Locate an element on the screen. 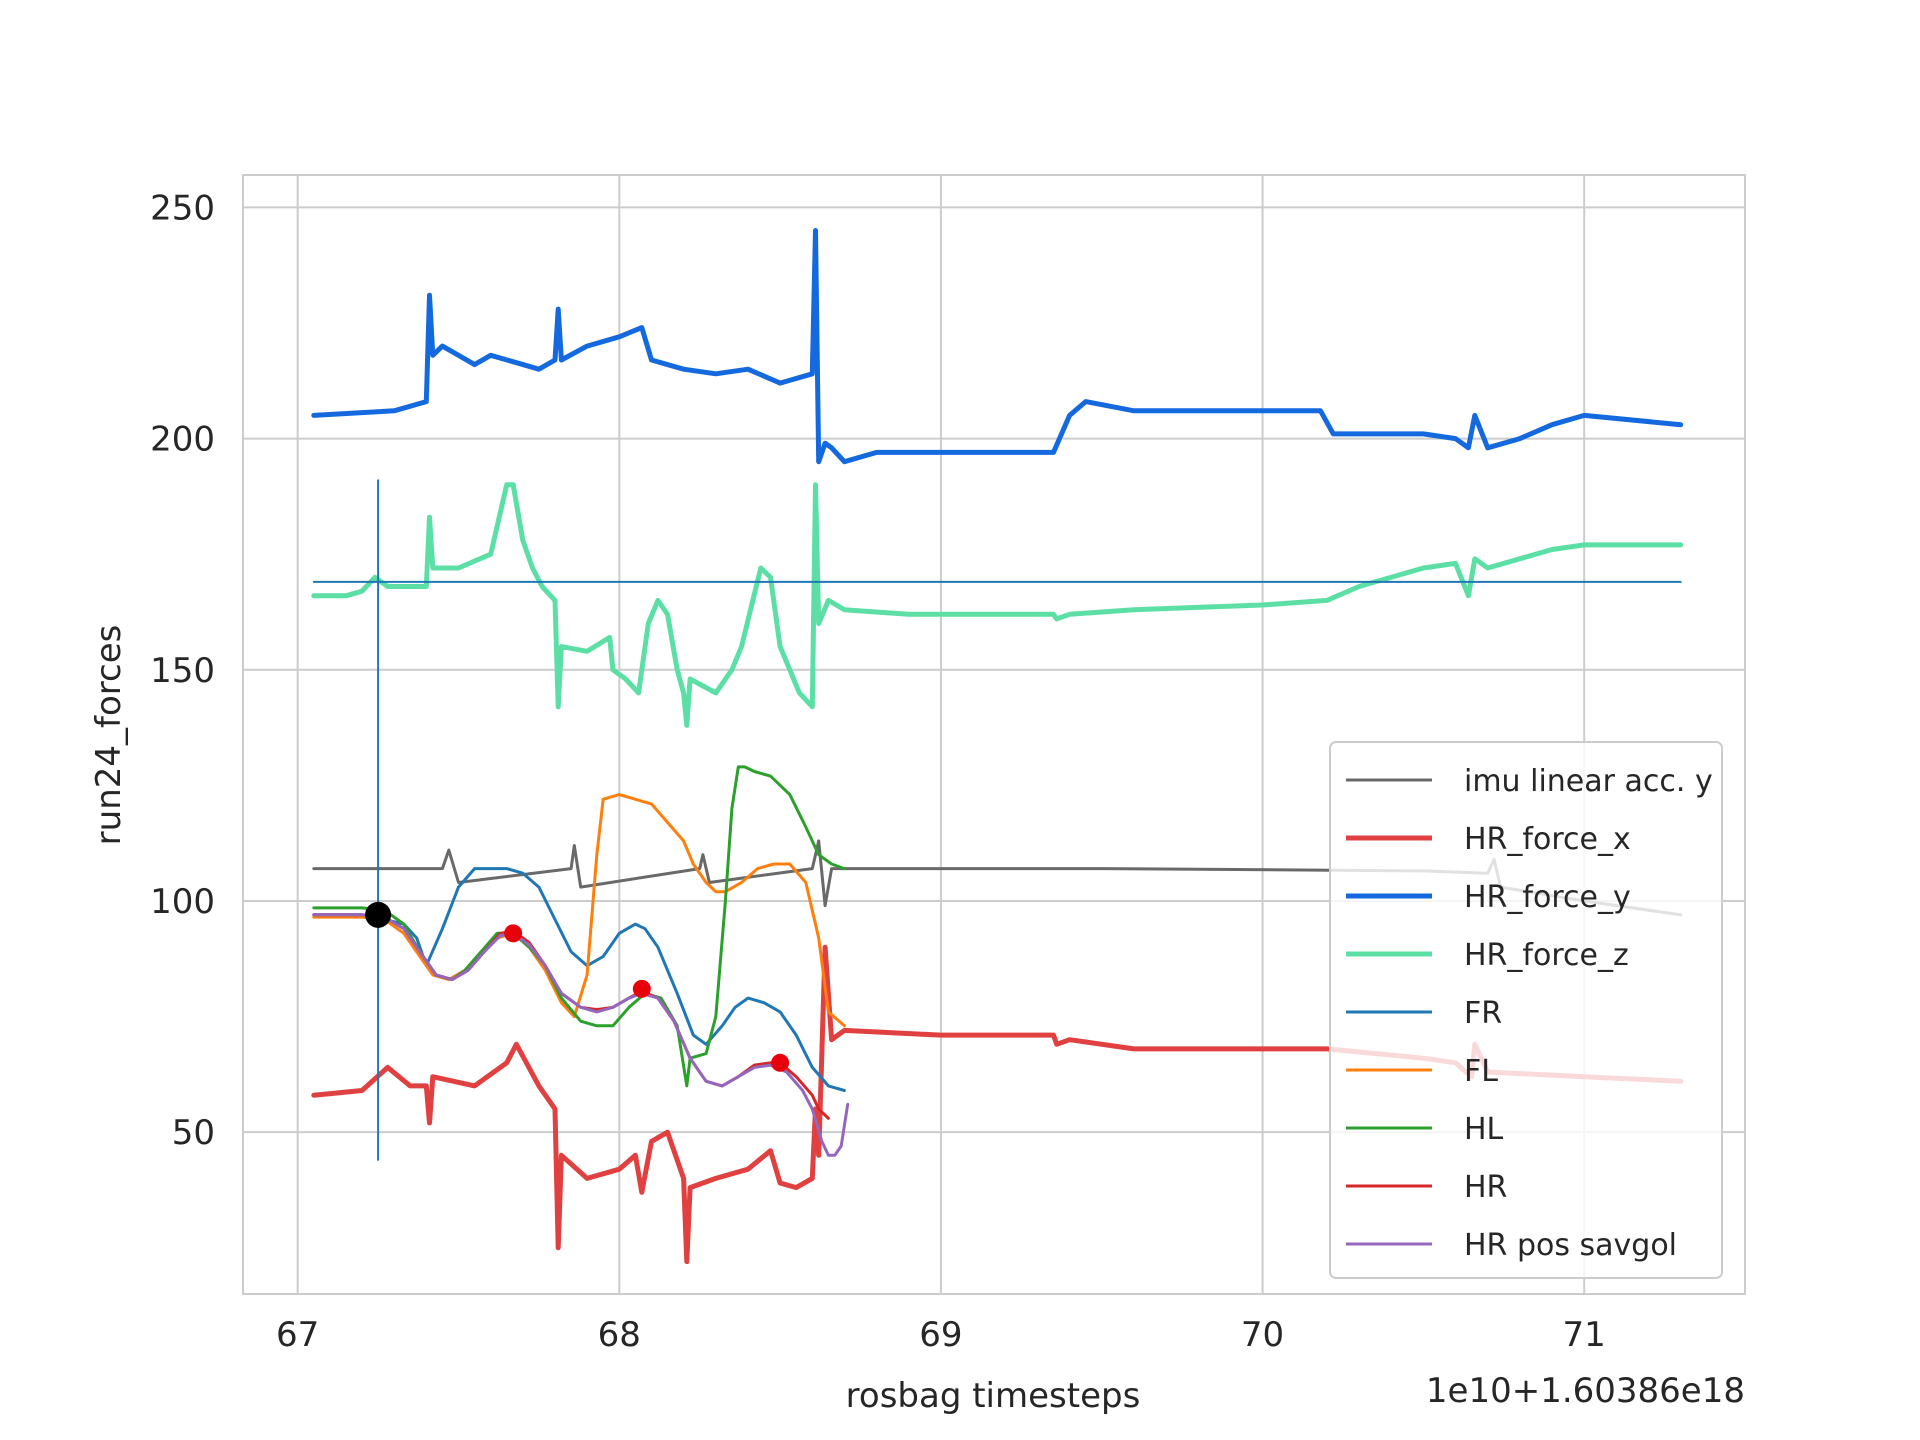 The height and width of the screenshot is (1440, 1920). x-tick-labels: 67 68 69 70 71 is located at coordinates (941, 1335).